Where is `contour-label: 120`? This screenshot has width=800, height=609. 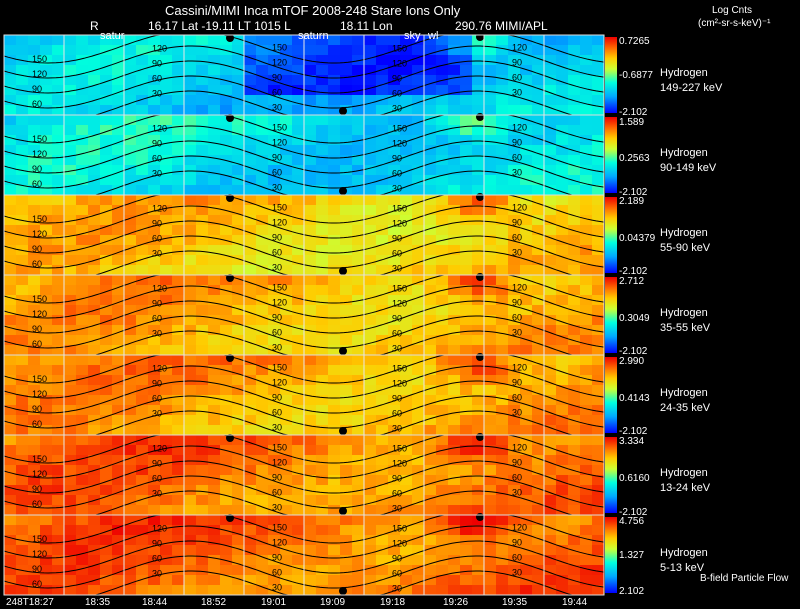 contour-label: 120 is located at coordinates (39, 154).